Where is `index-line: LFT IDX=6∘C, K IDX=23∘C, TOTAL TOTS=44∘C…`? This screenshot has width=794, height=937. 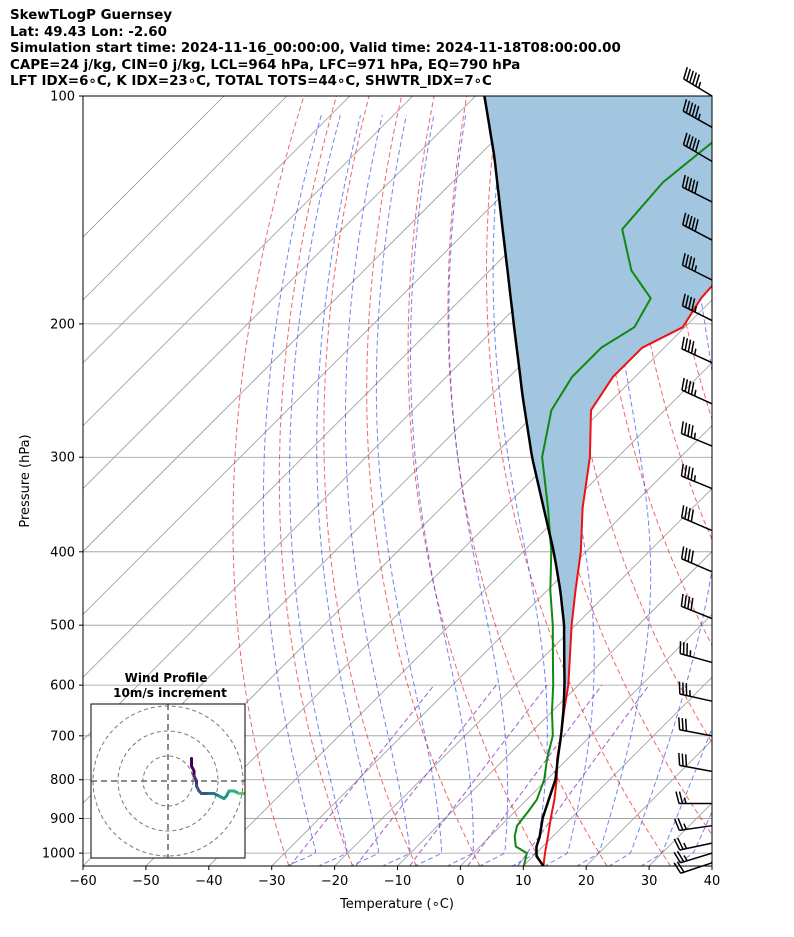 index-line: LFT IDX=6∘C, K IDX=23∘C, TOTAL TOTS=44∘C… is located at coordinates (251, 82).